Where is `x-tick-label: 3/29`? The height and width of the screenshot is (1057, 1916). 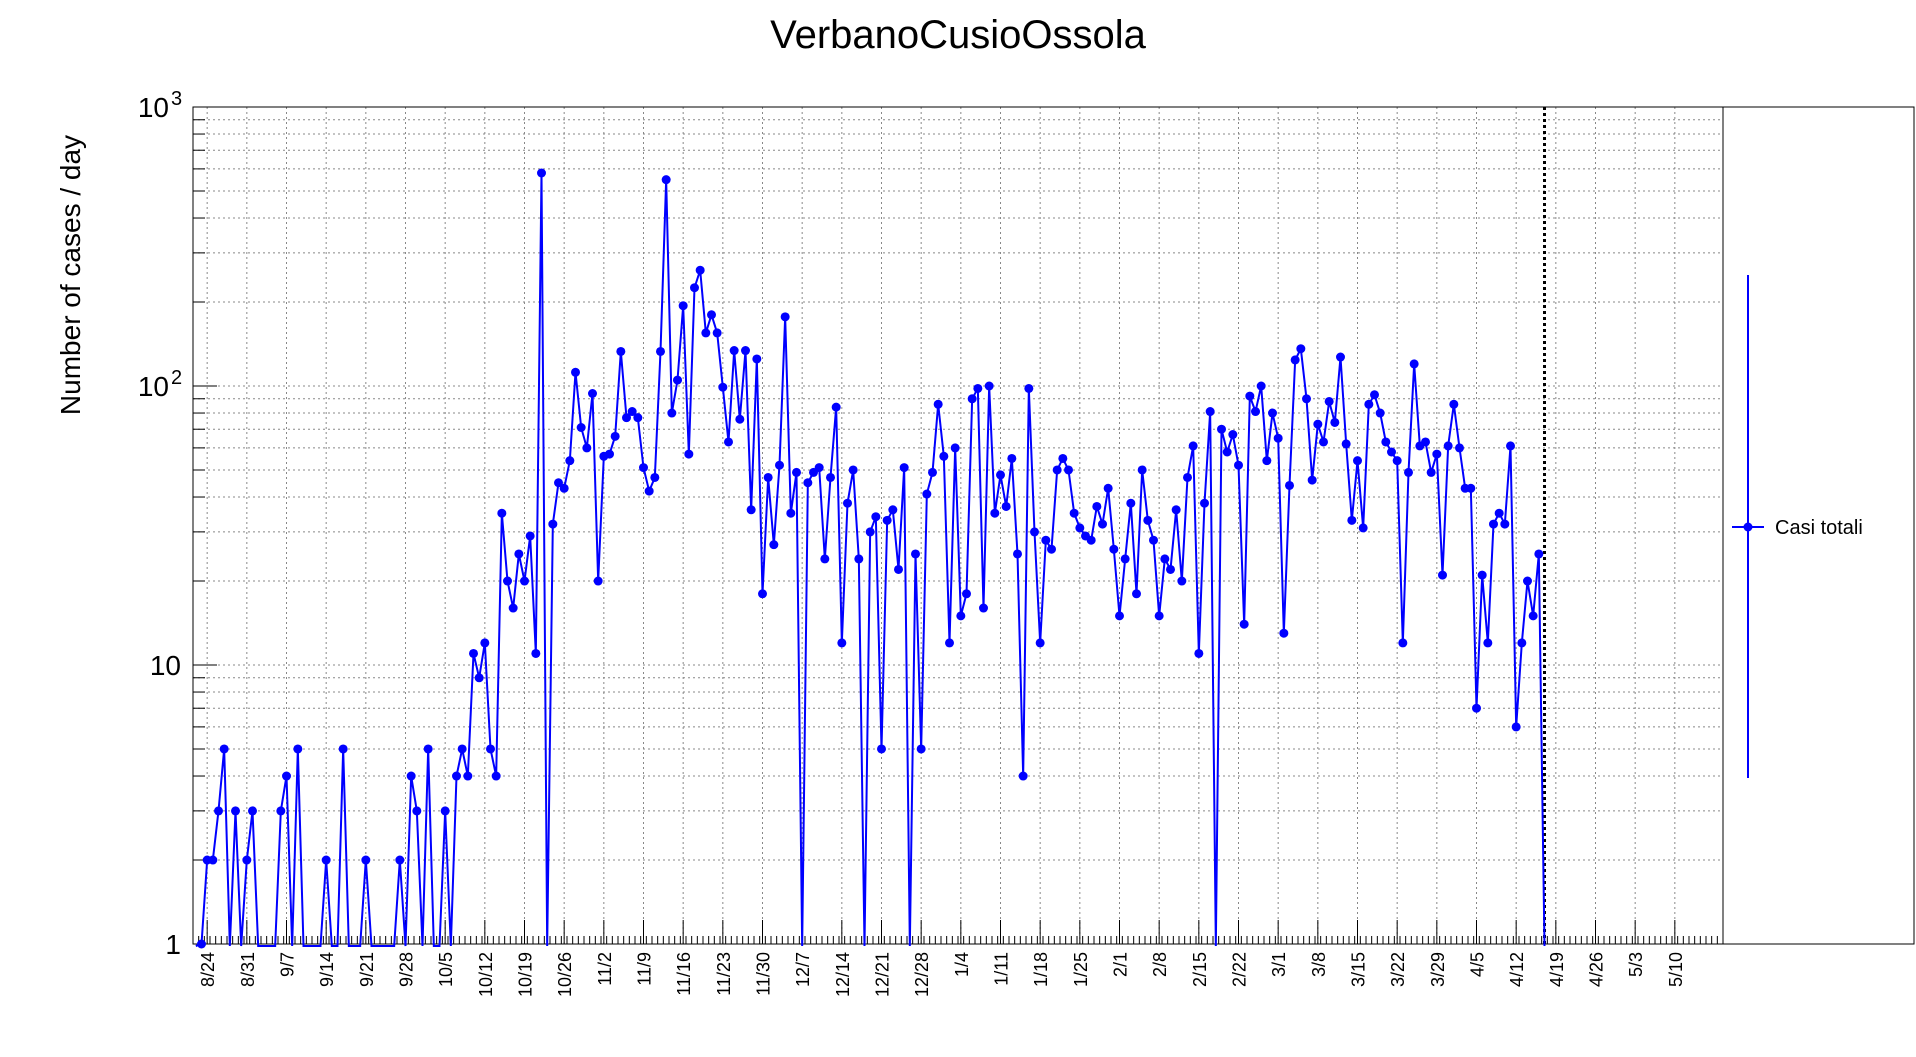
x-tick-label: 3/29 is located at coordinates (1438, 969).